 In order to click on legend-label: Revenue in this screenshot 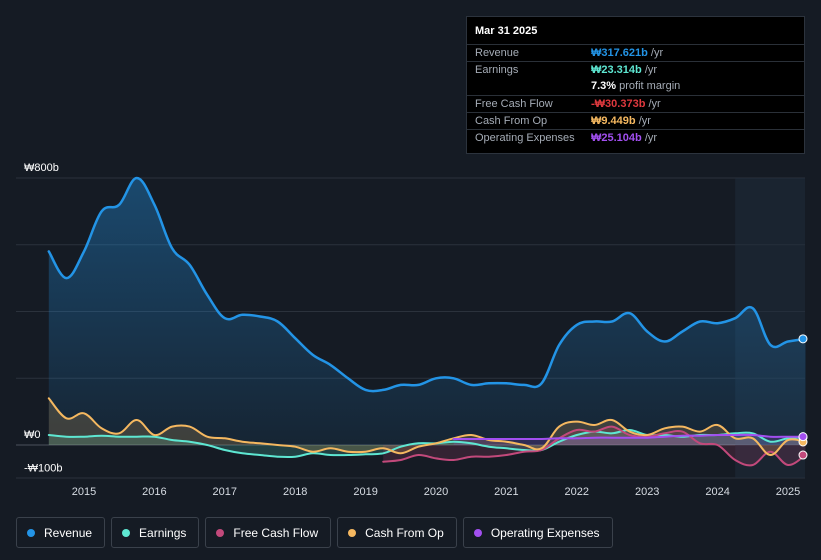, I will do `click(68, 532)`.